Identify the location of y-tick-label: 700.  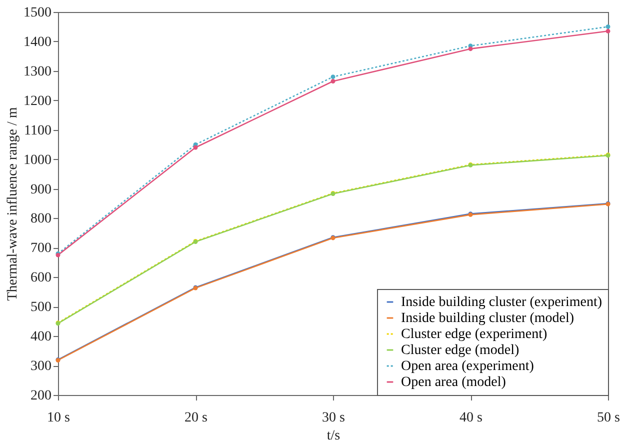
(41, 248).